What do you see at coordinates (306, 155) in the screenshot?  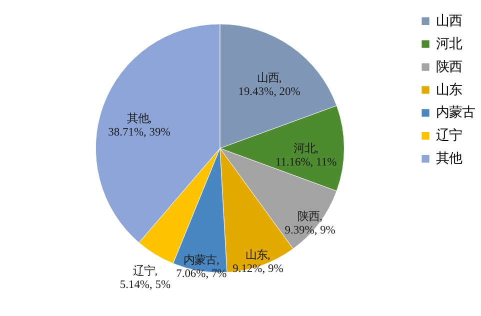 I see `data-label: 河北, 11.16%, 11%` at bounding box center [306, 155].